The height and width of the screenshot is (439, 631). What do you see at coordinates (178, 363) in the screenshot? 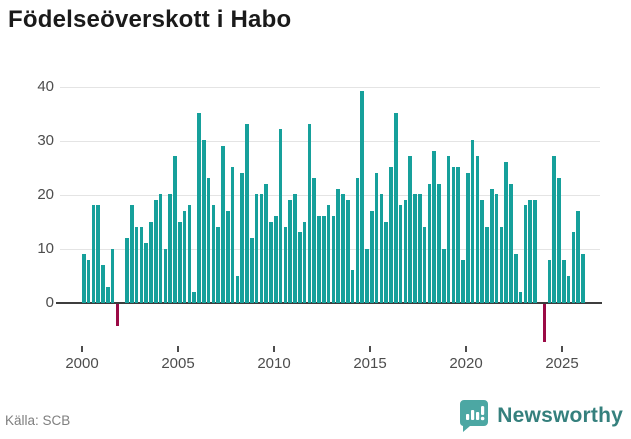
I see `x-axis-label-2005: 2005` at bounding box center [178, 363].